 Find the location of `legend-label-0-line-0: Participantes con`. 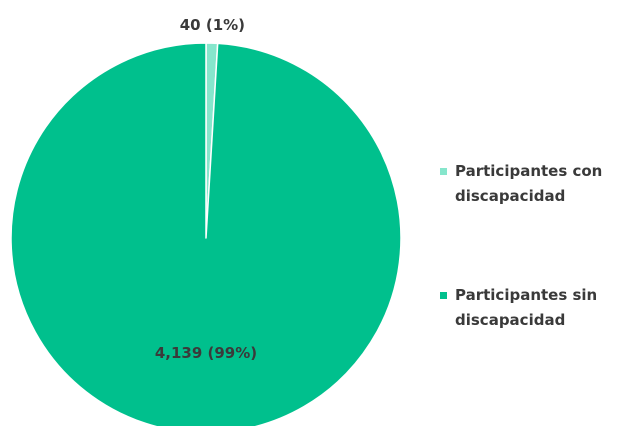

legend-label-0-line-0: Participantes con is located at coordinates (528, 171).